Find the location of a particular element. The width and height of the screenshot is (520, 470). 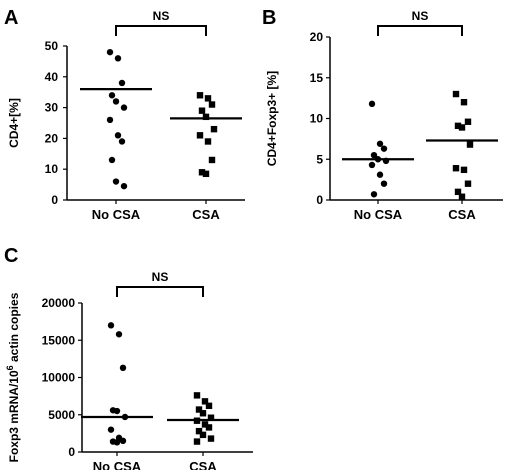

y-tick-label: 10000 is located at coordinates (59, 378).